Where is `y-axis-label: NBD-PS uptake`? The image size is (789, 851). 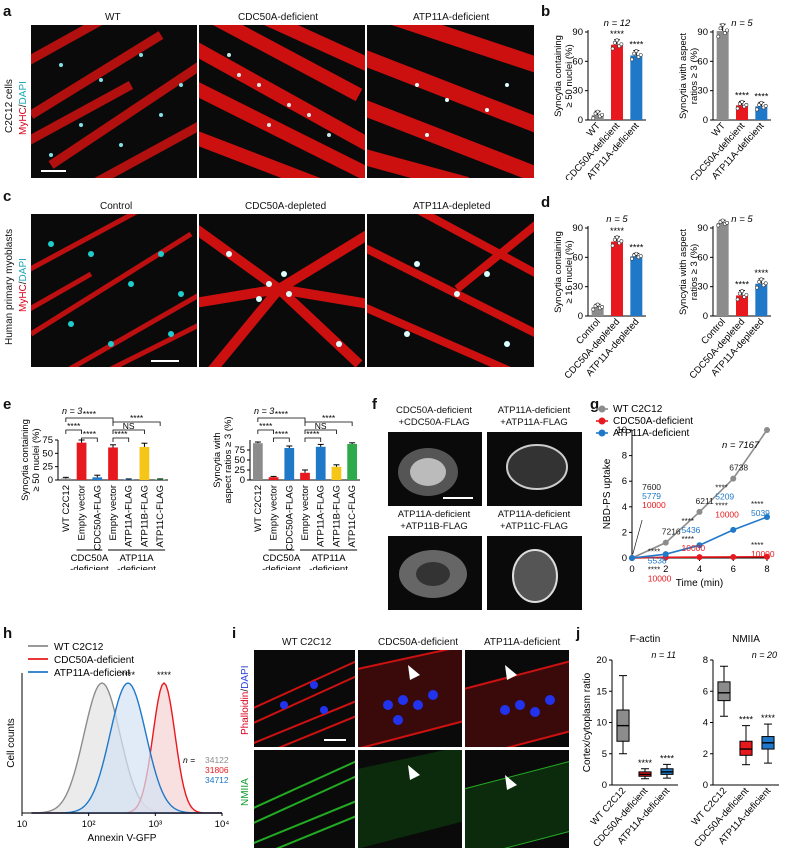
y-axis-label: NBD-PS uptake is located at coordinates (607, 493).